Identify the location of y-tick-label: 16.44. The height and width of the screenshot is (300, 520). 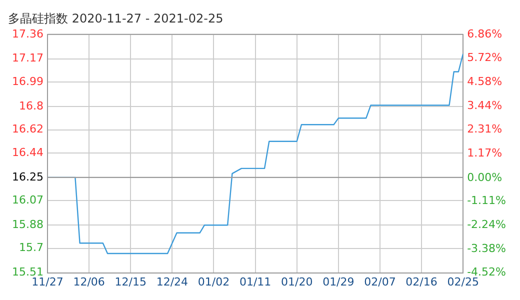
(28, 152).